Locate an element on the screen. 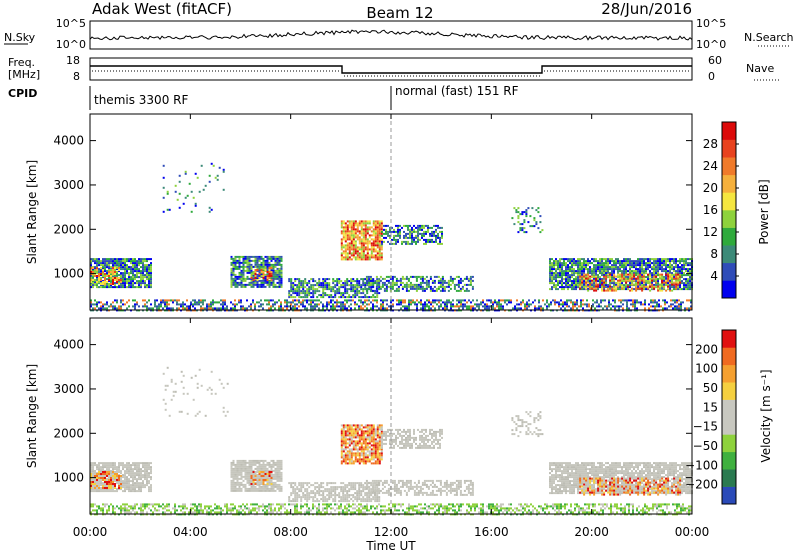  freq-trace is located at coordinates (391, 69).